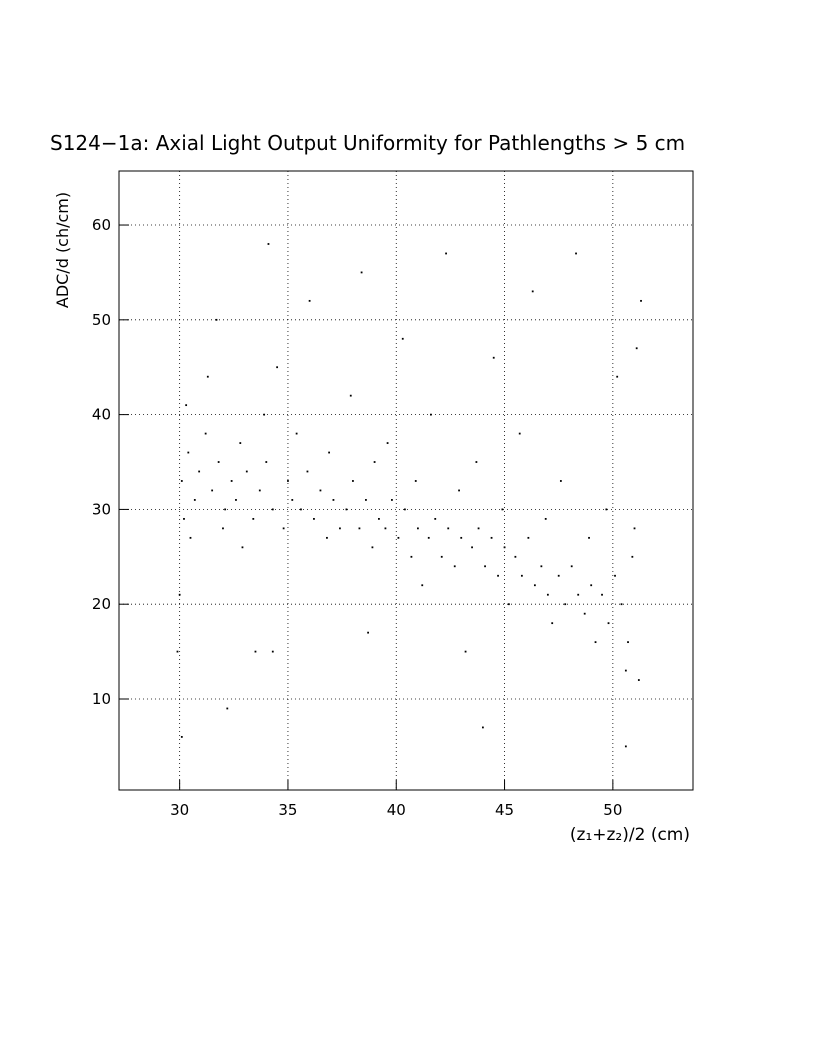  I want to click on x-tick-label: 45, so click(504, 810).